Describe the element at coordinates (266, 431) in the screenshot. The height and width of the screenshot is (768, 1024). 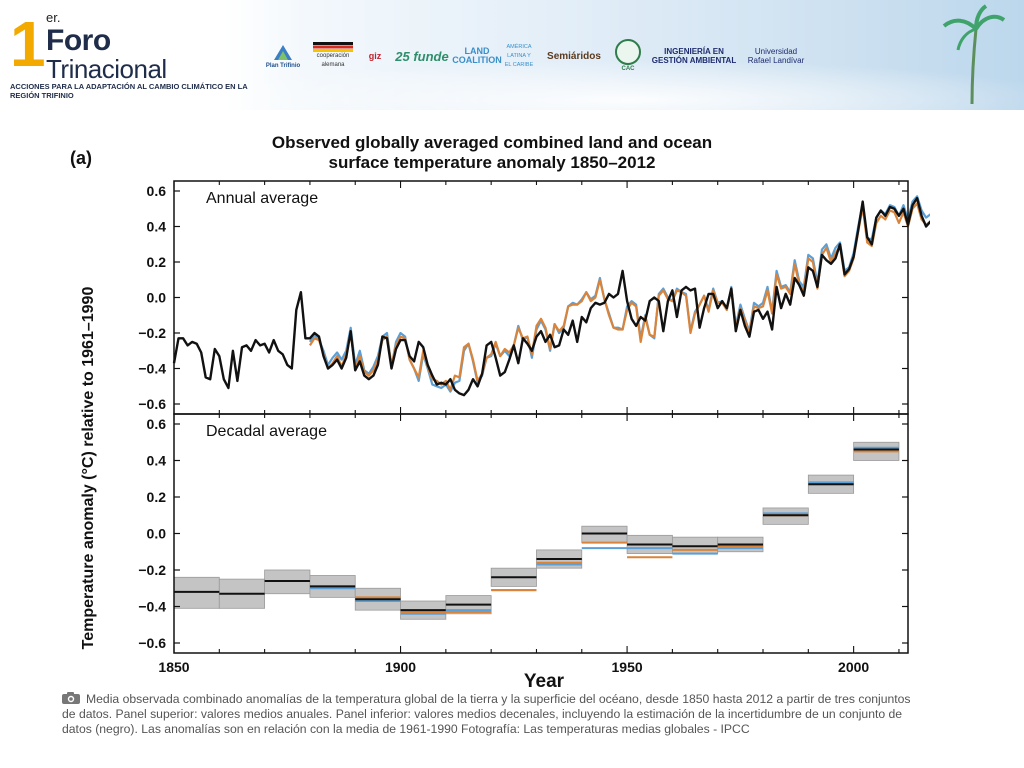
I see `panel-label-1: Decadal average` at that location.